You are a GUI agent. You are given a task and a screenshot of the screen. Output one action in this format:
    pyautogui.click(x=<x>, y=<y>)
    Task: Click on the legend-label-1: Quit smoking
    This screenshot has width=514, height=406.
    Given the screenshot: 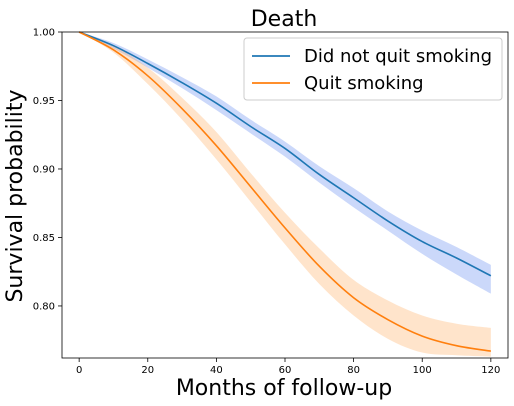 What is the action you would take?
    pyautogui.click(x=364, y=83)
    